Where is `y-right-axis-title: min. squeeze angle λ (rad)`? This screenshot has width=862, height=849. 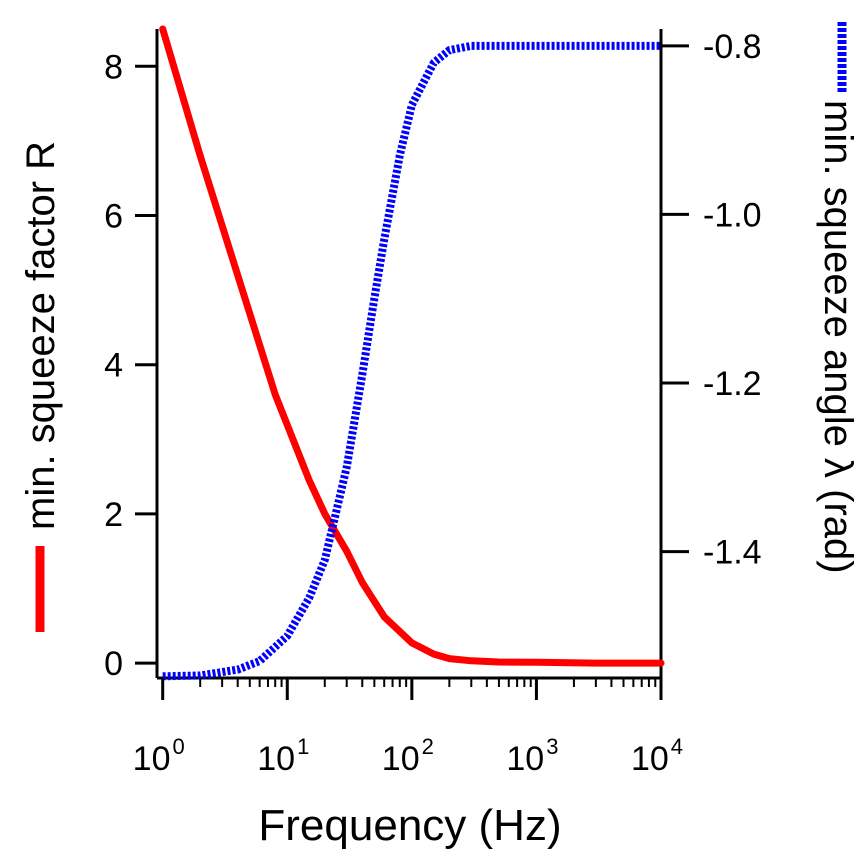
y-right-axis-title: min. squeeze angle λ (rad) is located at coordinates (838, 337).